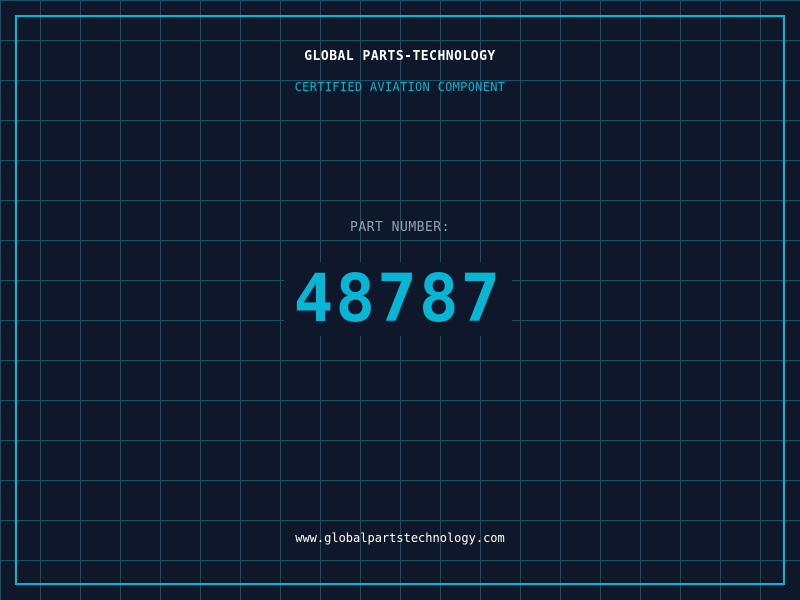 This screenshot has height=600, width=800. Describe the element at coordinates (400, 87) in the screenshot. I see `subtitle: CERTIFIED AVIATION COMPONENT` at that location.